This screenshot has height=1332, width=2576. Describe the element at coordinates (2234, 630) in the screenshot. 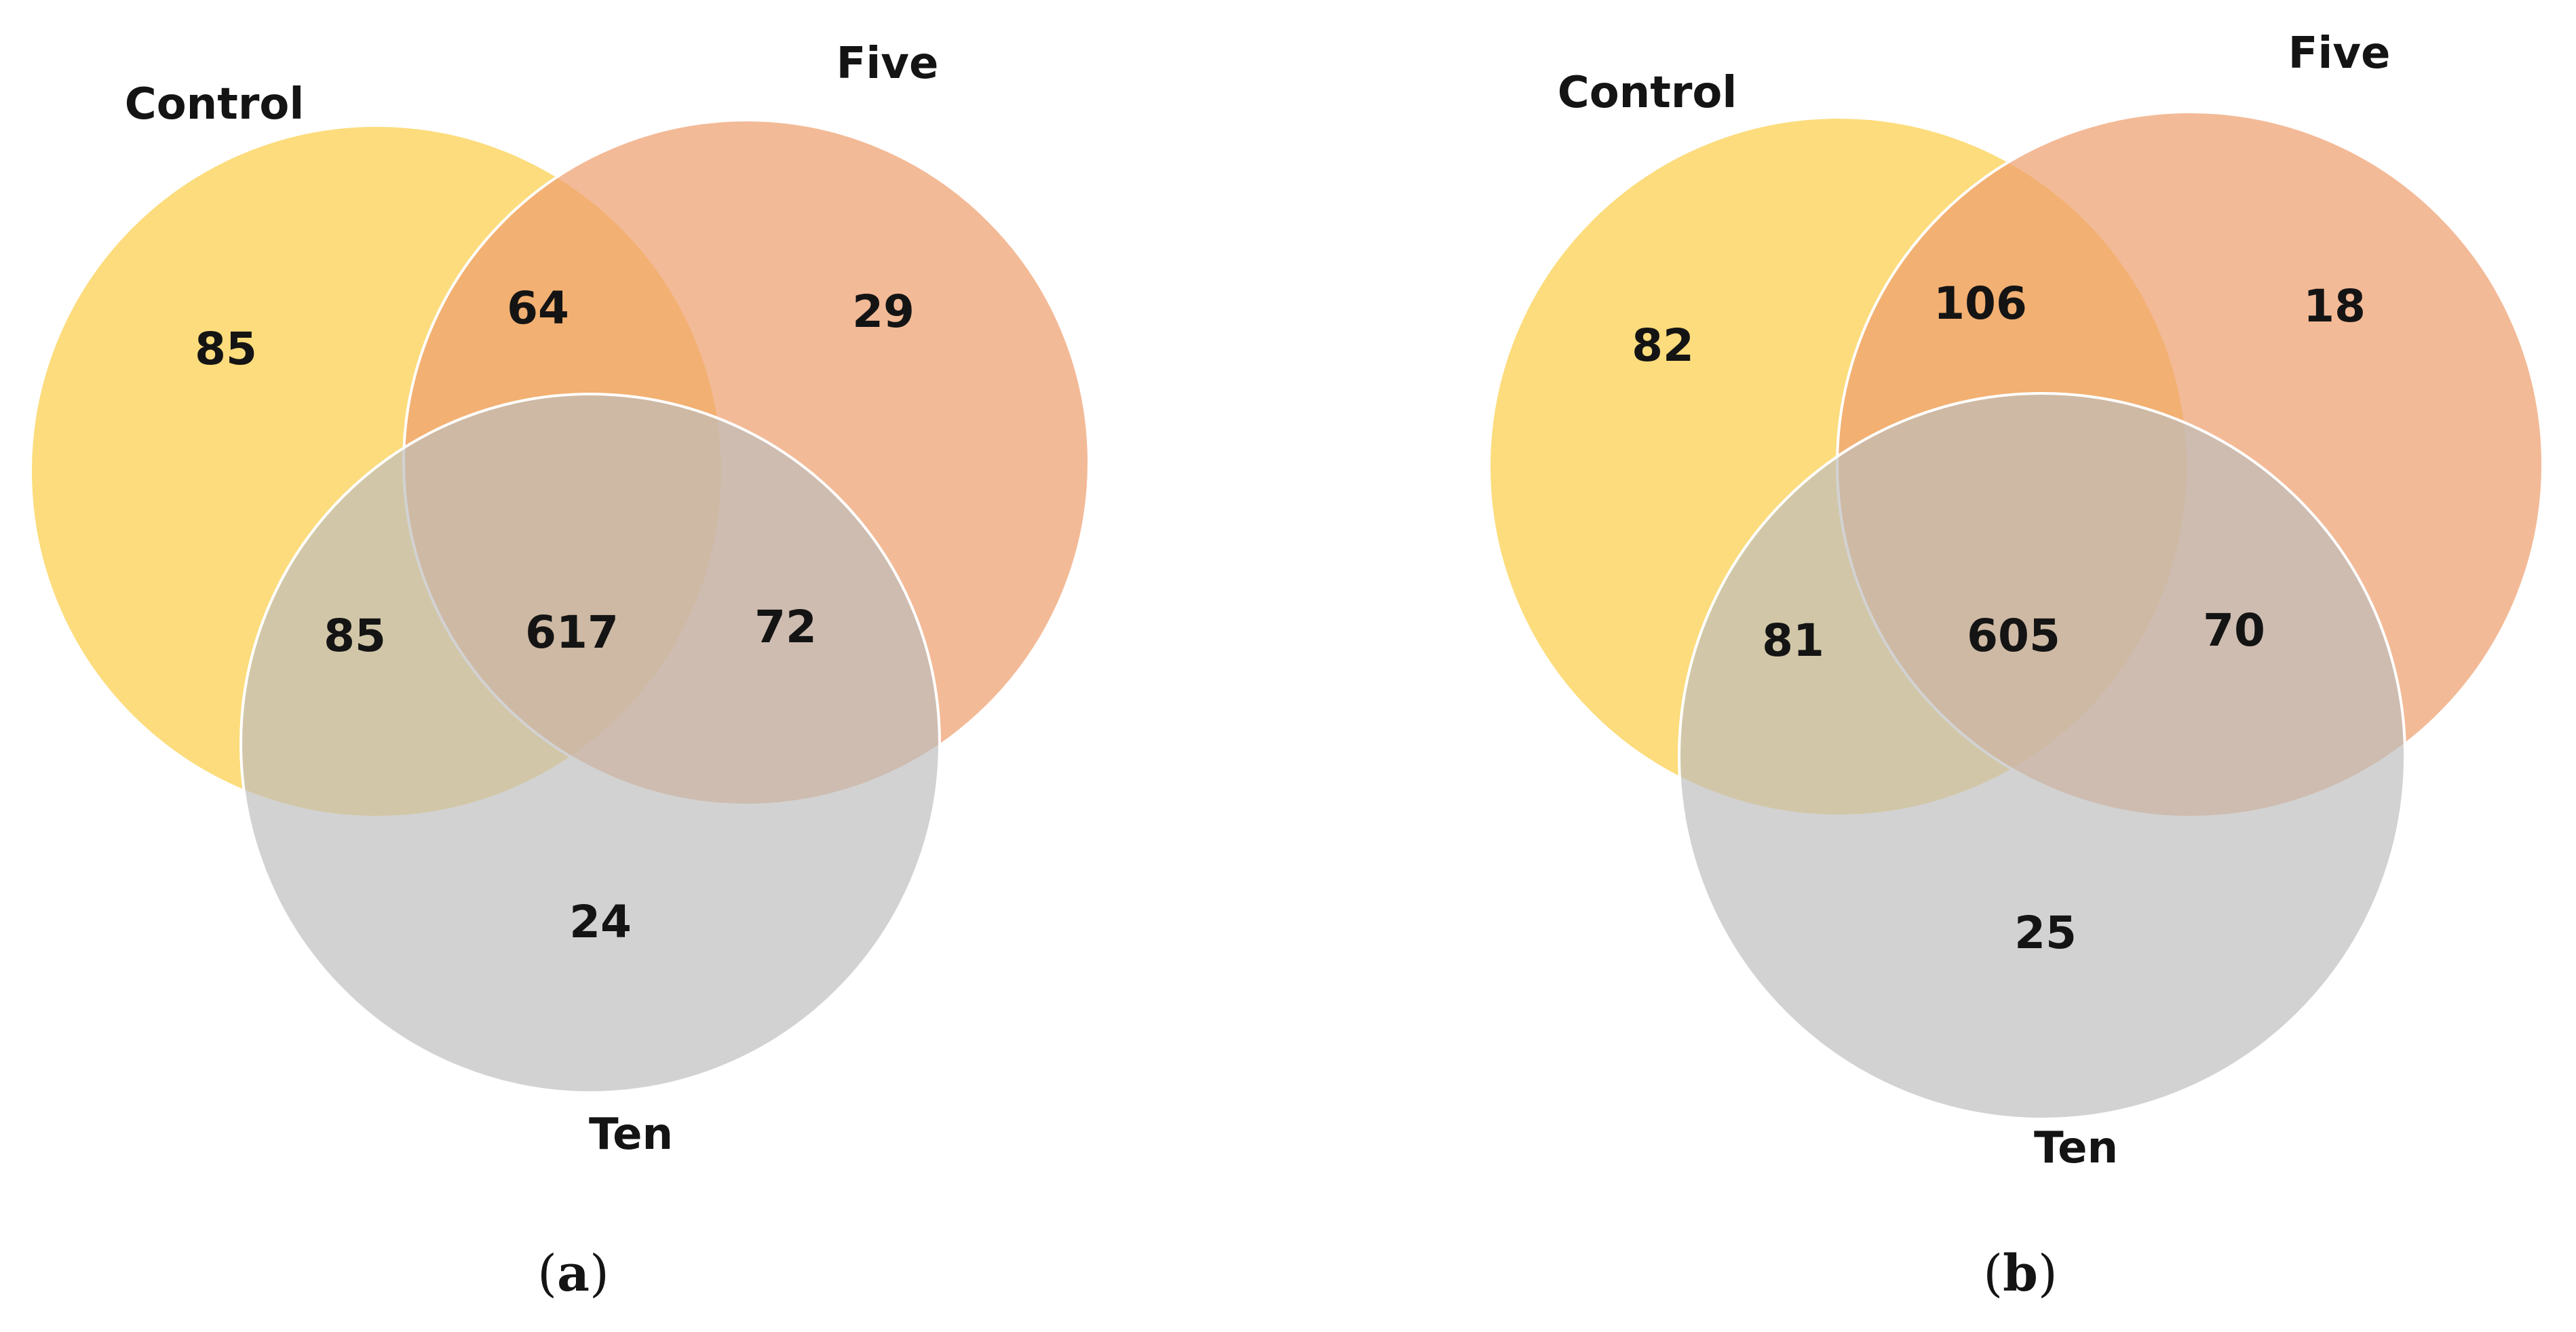

I see `five-ten-count: 70` at that location.